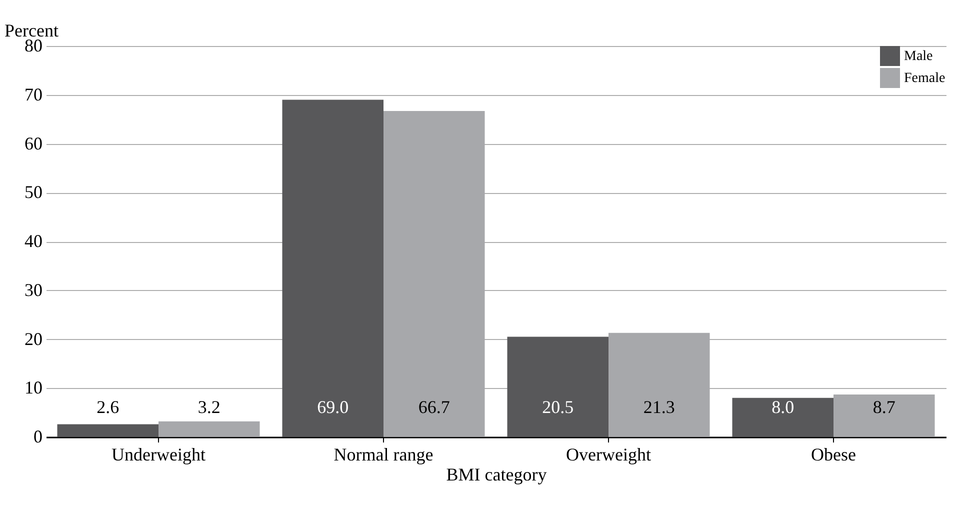  What do you see at coordinates (918, 56) in the screenshot?
I see `legend-label: Male` at bounding box center [918, 56].